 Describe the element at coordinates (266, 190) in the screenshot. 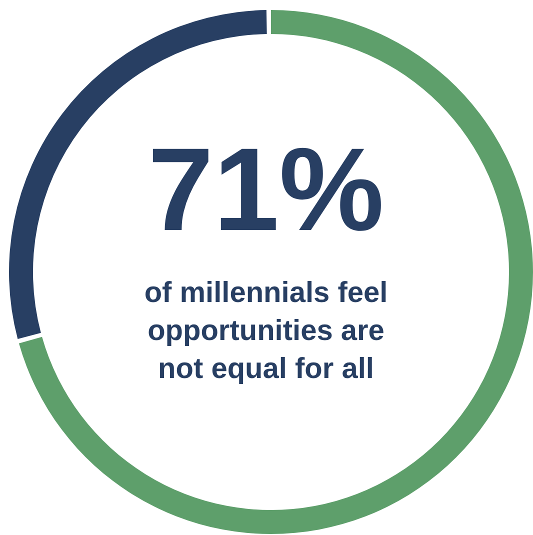

I see `data-label: 71%` at that location.